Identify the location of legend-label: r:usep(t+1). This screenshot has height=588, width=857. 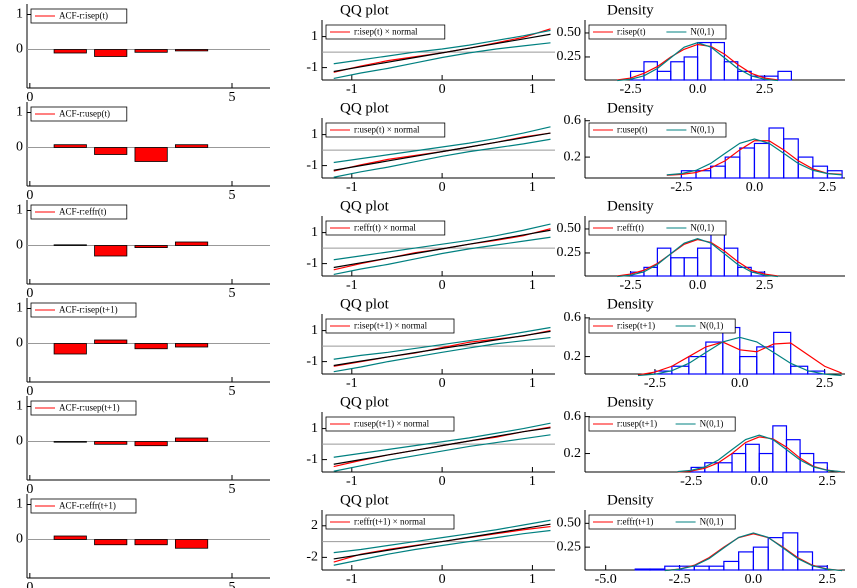
(637, 424).